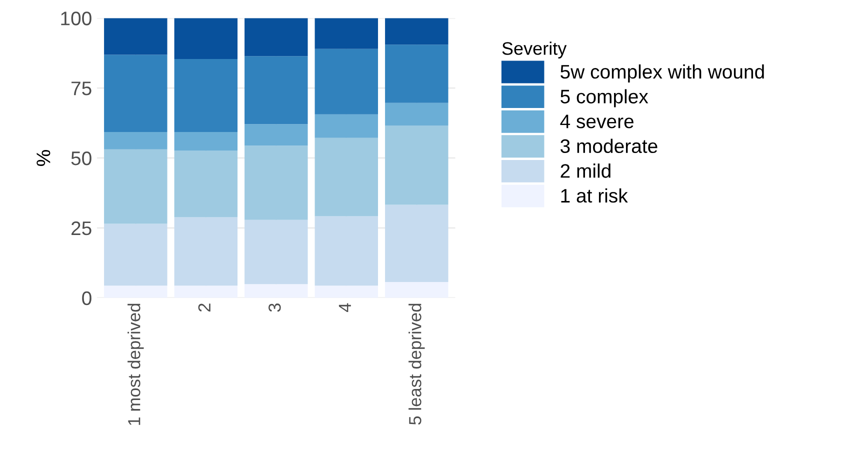  Describe the element at coordinates (82, 228) in the screenshot. I see `y-tick-label: 25` at that location.